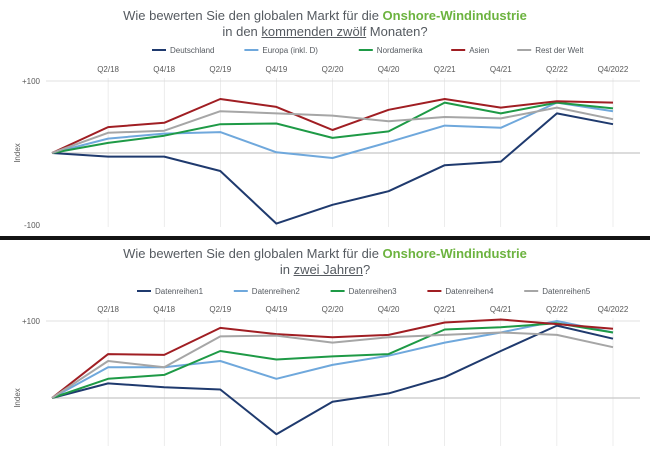 This screenshot has width=650, height=450. Describe the element at coordinates (328, 269) in the screenshot. I see `title-underlined: zwei Jahren` at that location.